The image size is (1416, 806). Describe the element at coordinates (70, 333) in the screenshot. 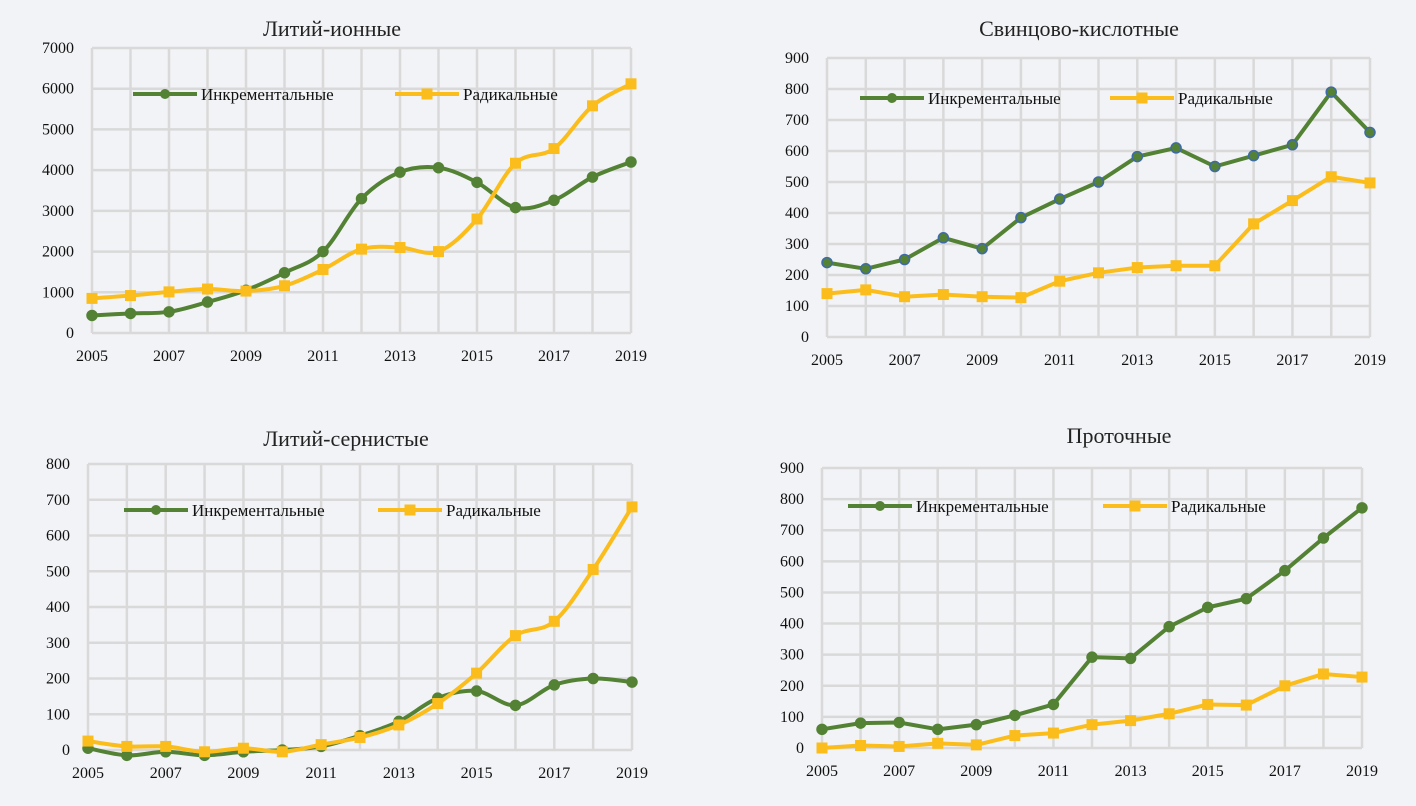

I see `y-tick-label: 0` at that location.